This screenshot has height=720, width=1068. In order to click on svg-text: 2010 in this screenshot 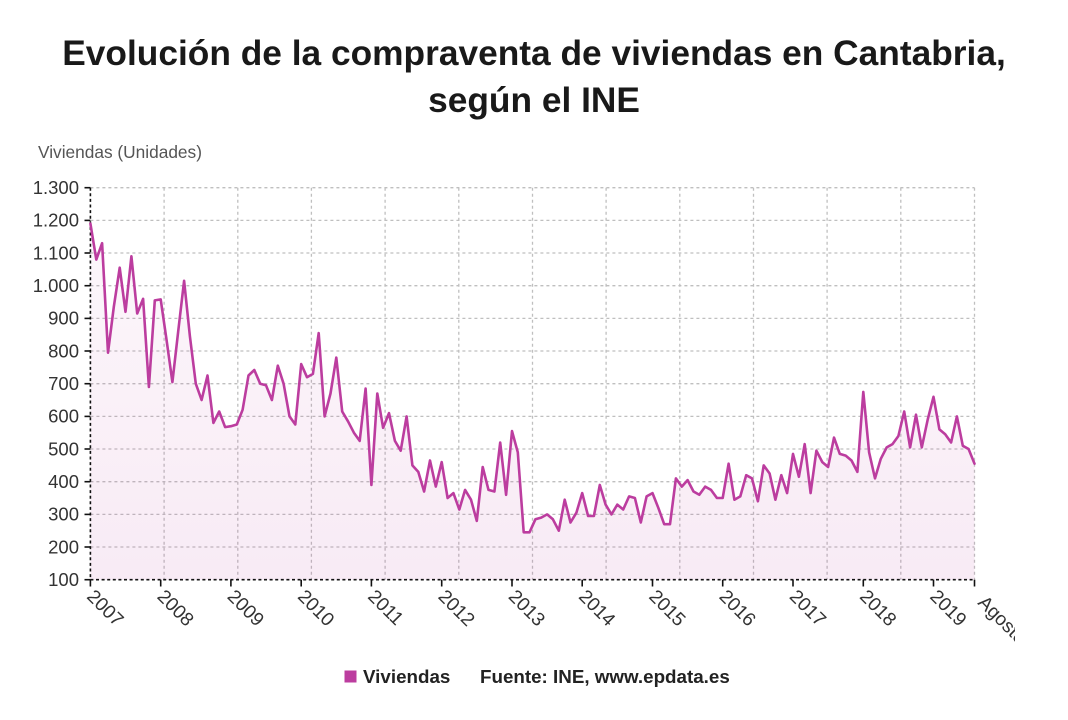, I will do `click(315, 608)`.